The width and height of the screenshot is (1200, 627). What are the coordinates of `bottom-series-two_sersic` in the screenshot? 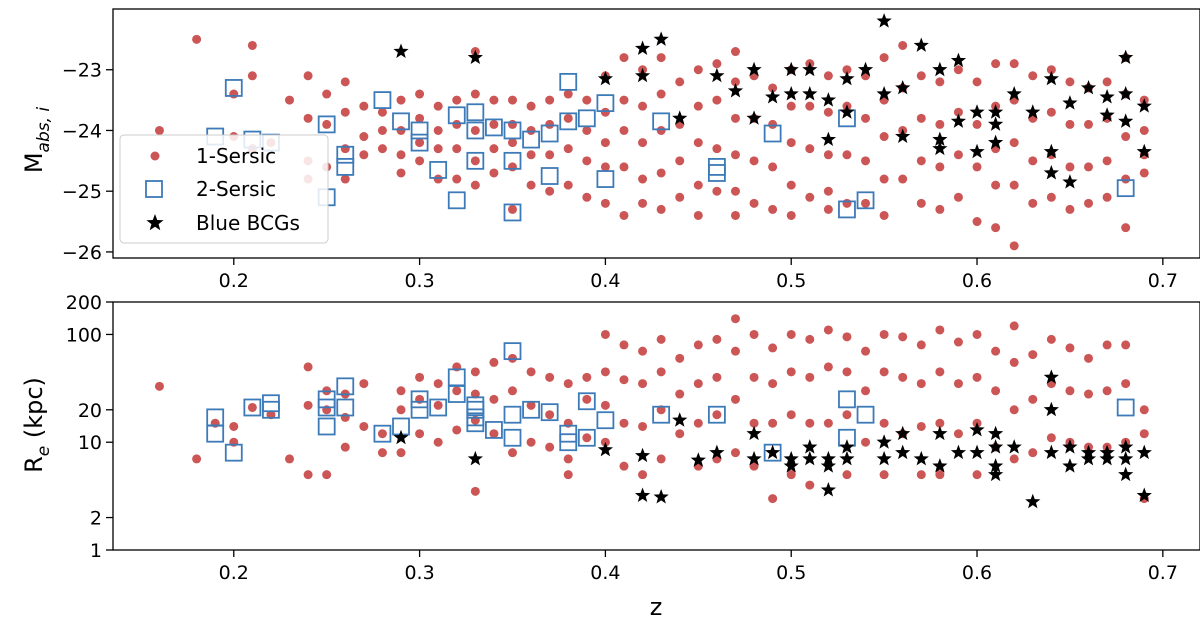 It's located at (670, 402).